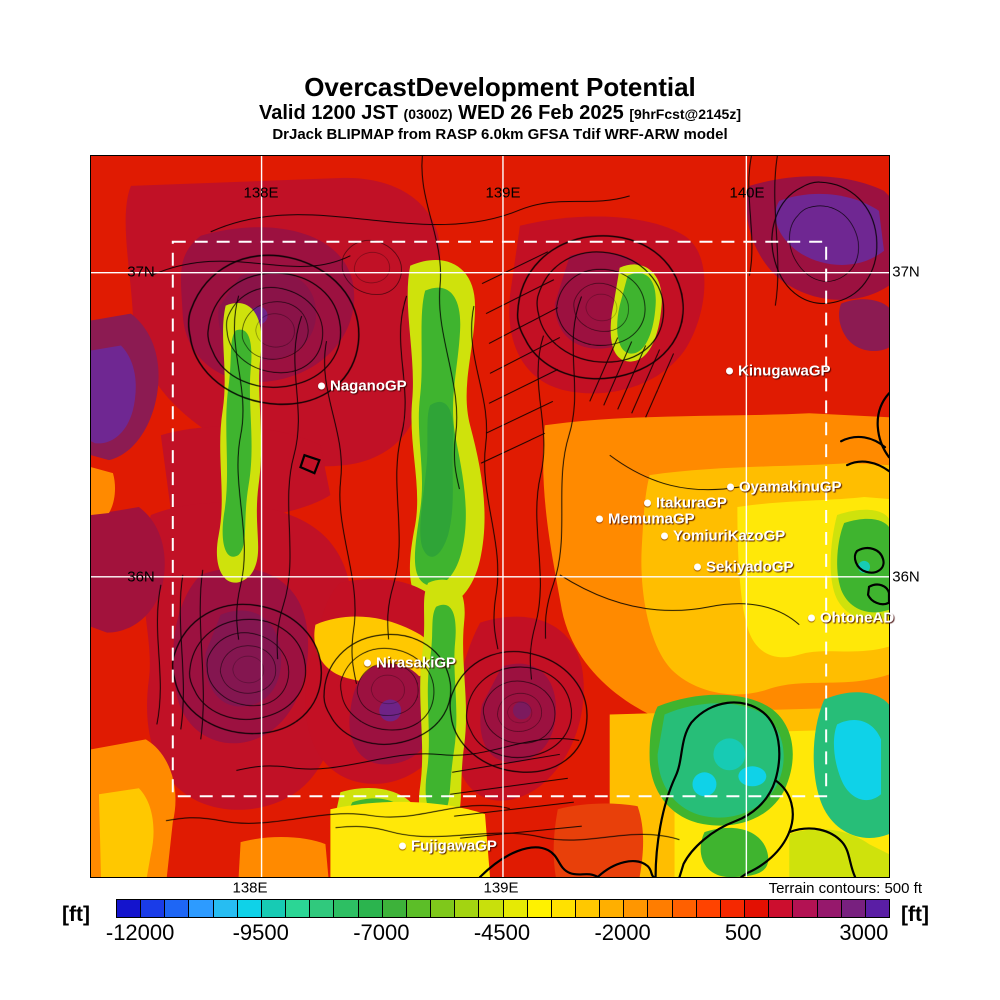 This screenshot has width=1000, height=1000. What do you see at coordinates (743, 932) in the screenshot?
I see `colorbar-tick-label: 500` at bounding box center [743, 932].